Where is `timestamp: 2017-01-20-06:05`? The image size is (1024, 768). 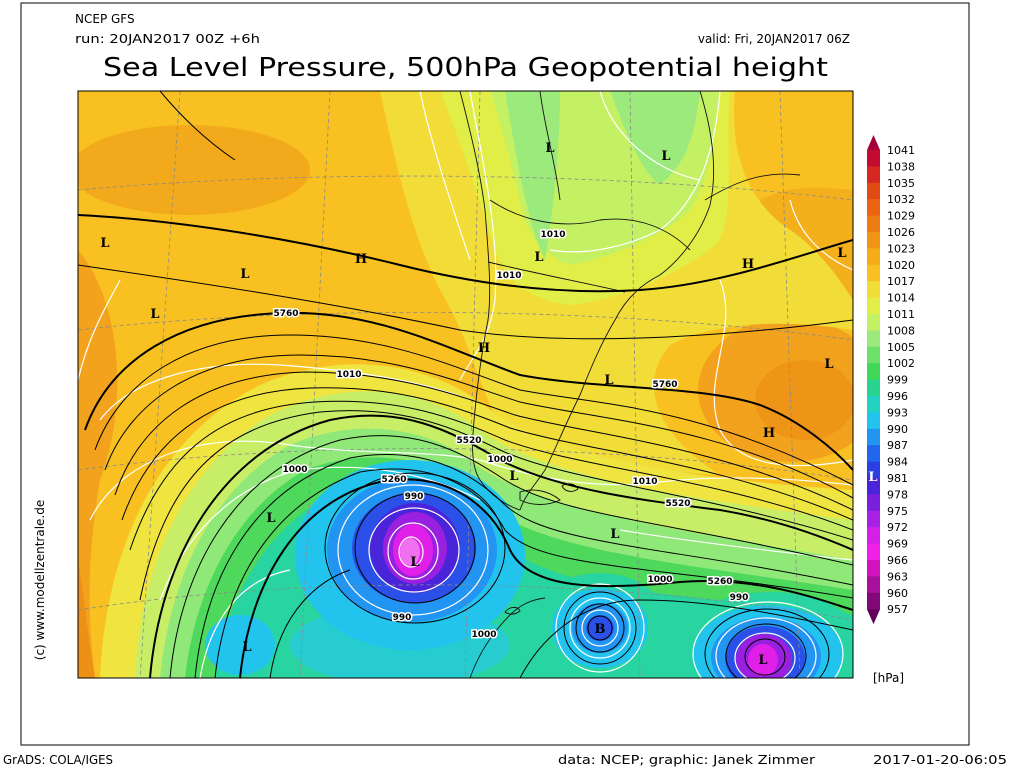 timestamp: 2017-01-20-06:05 is located at coordinates (940, 760).